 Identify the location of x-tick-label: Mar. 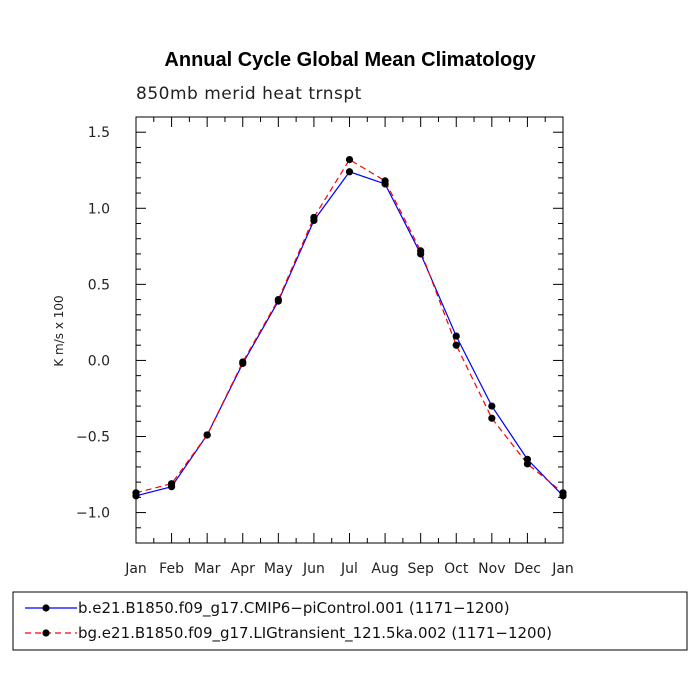
(207, 569).